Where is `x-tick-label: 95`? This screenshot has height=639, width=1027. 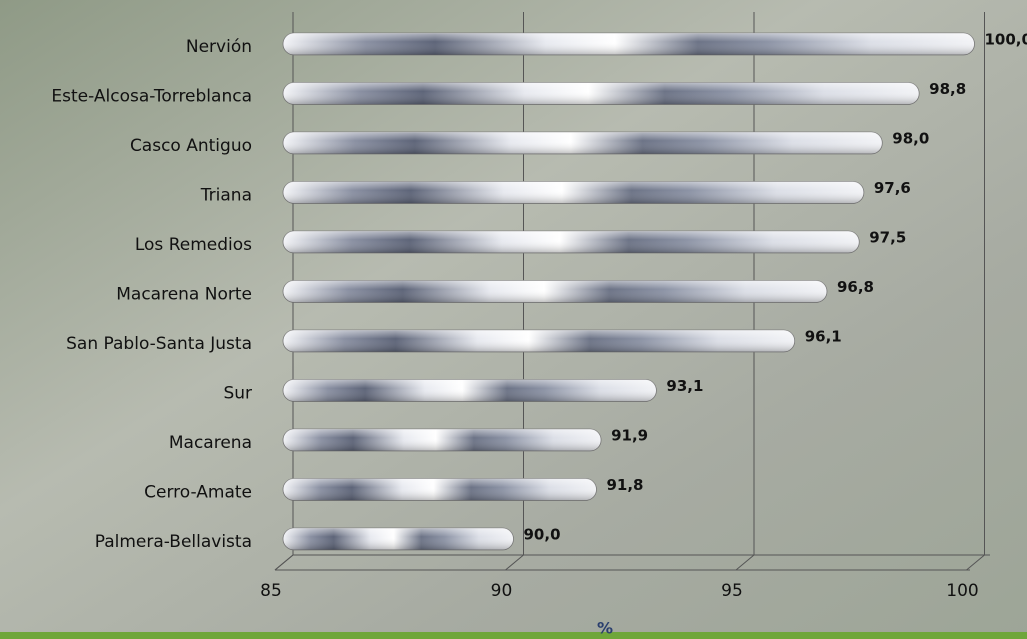 x-tick-label: 95 is located at coordinates (732, 591).